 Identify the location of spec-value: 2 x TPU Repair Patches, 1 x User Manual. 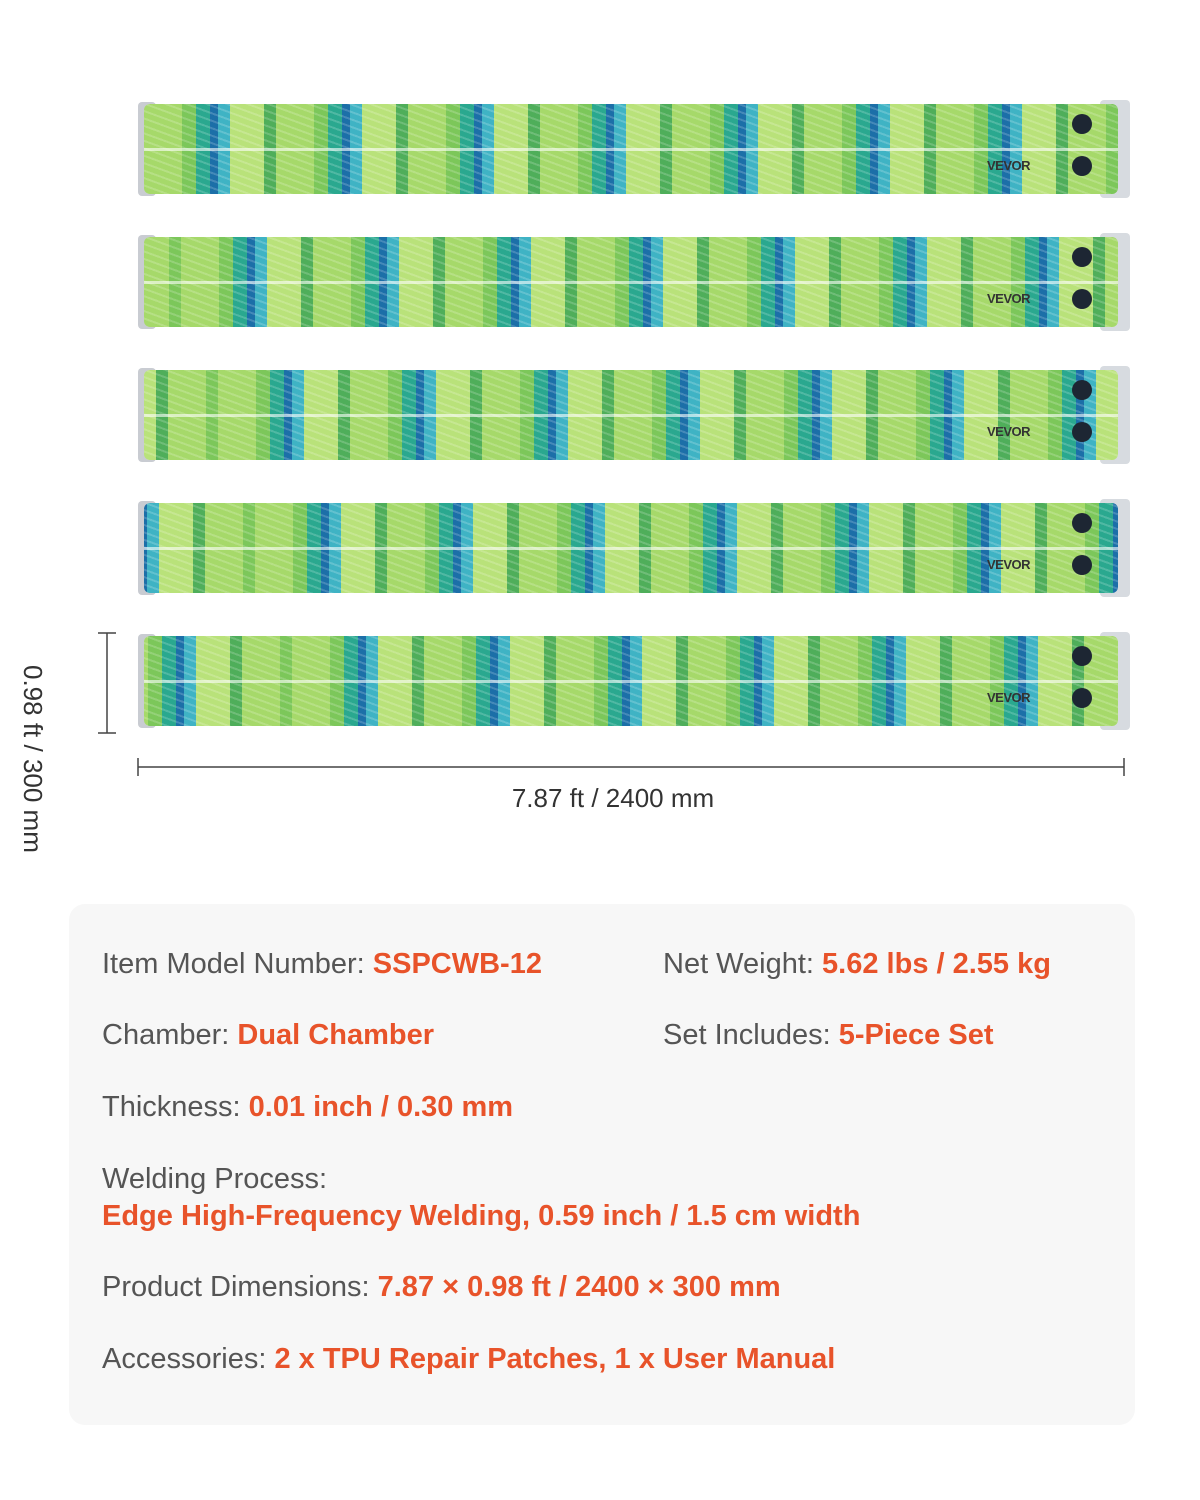
(555, 1359).